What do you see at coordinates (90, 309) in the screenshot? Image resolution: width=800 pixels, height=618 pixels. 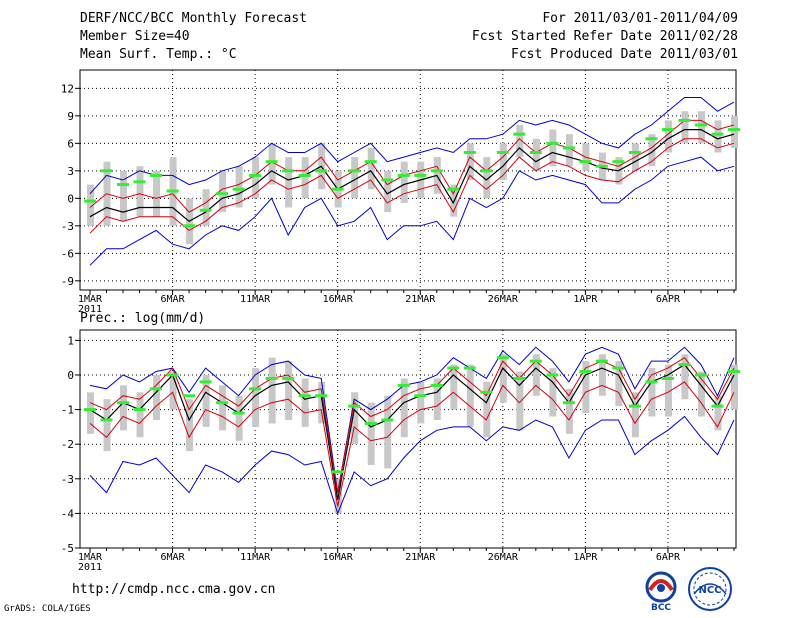 I see `p1-x-year-label: 2011` at bounding box center [90, 309].